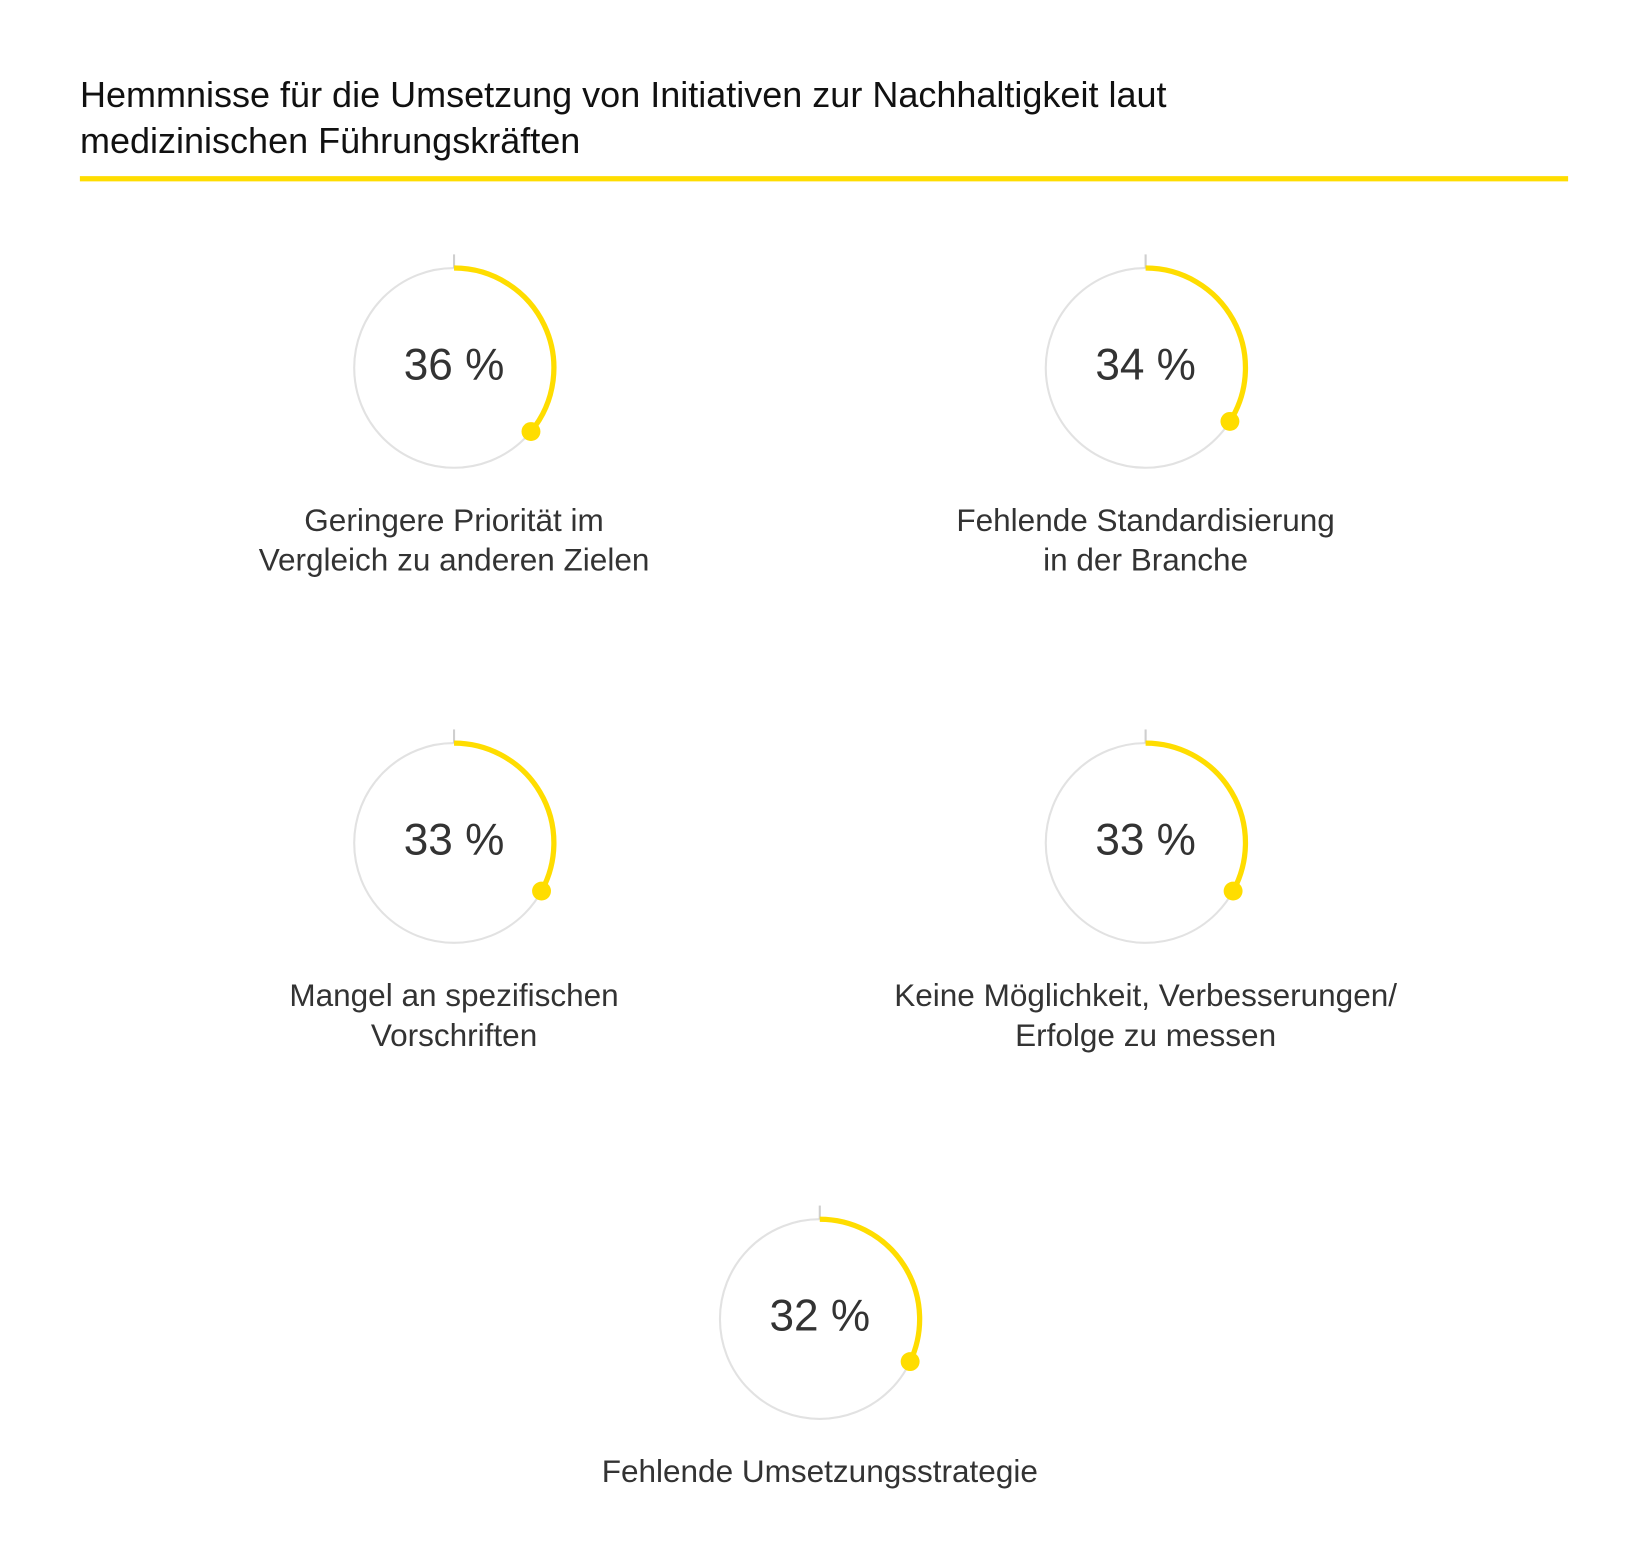 This screenshot has height=1564, width=1648. Describe the element at coordinates (1145, 1035) in the screenshot. I see `category-label-line: Erfolge zu messen` at that location.